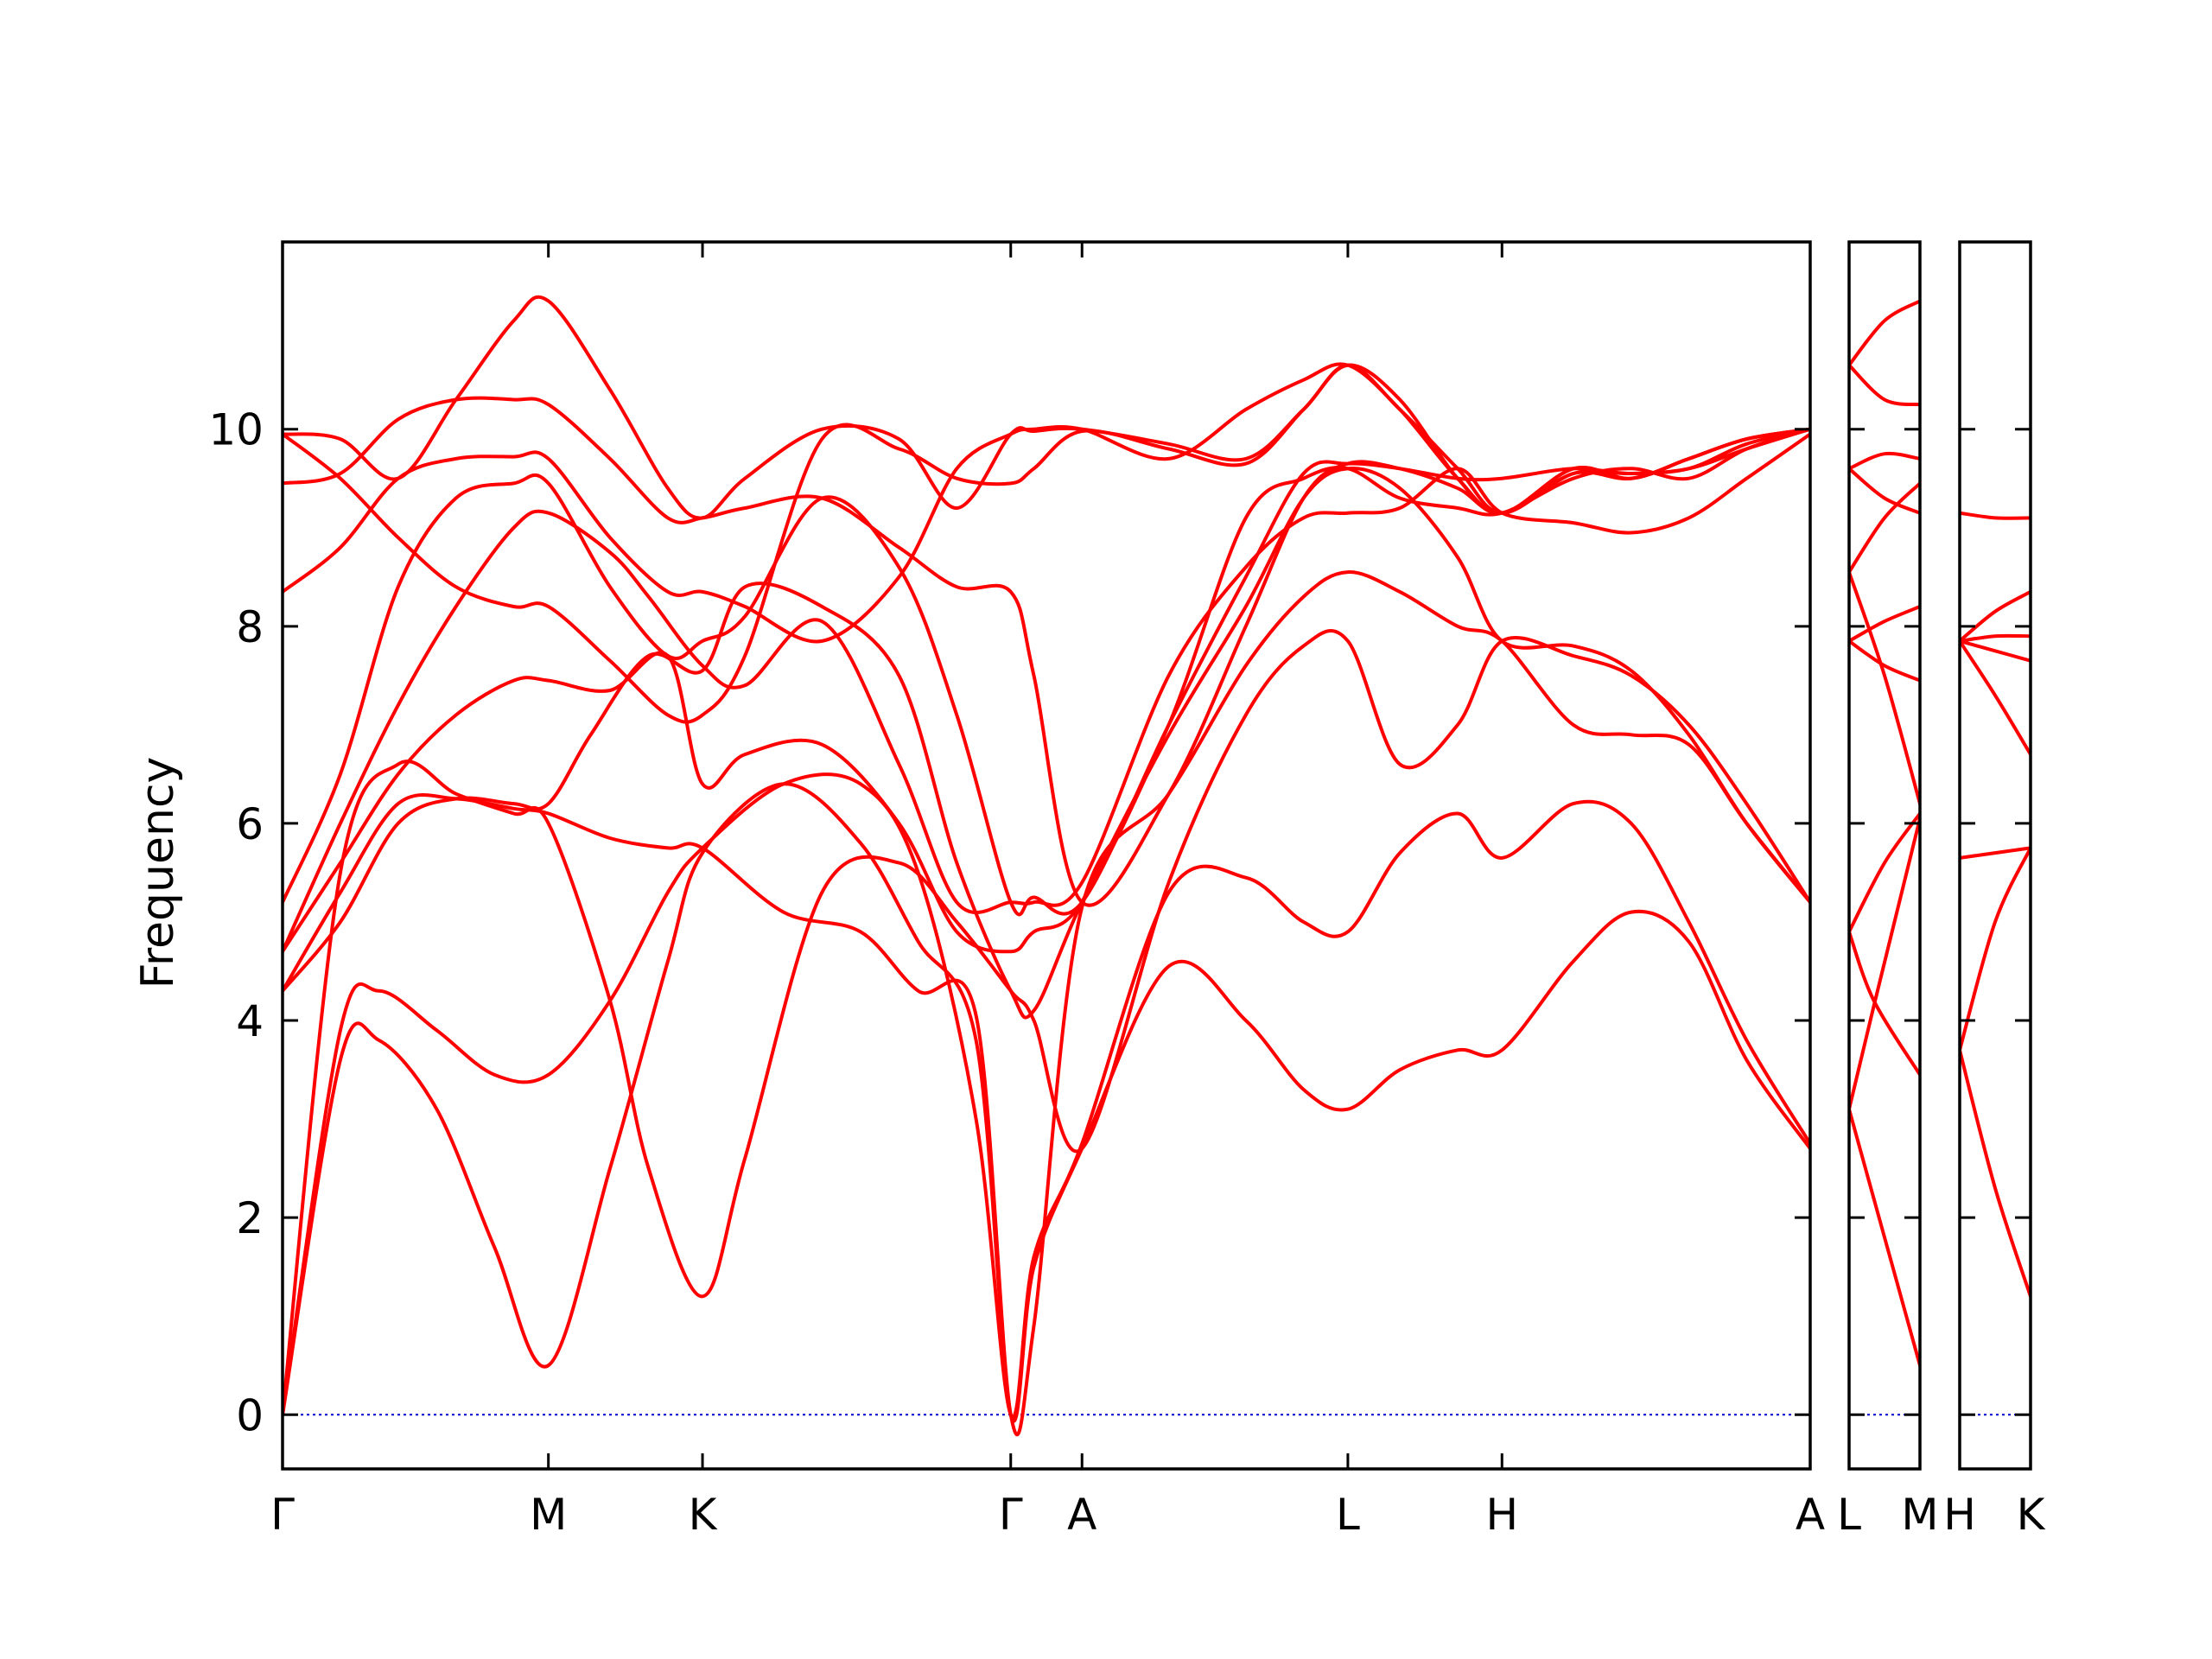  What do you see at coordinates (250, 1218) in the screenshot?
I see `y-tick-label: 2` at bounding box center [250, 1218].